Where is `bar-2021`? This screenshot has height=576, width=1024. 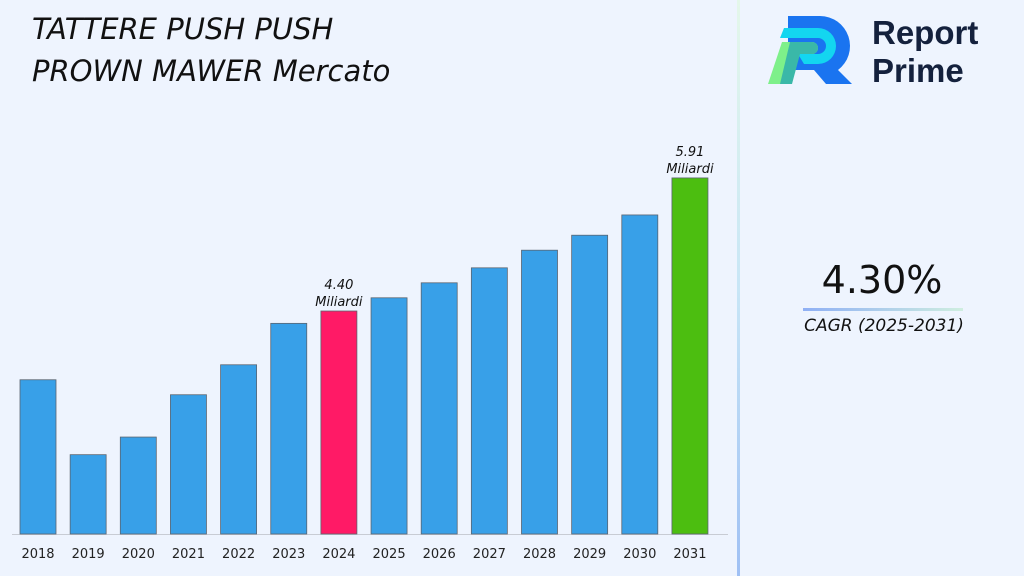 bar-2021 is located at coordinates (188, 464).